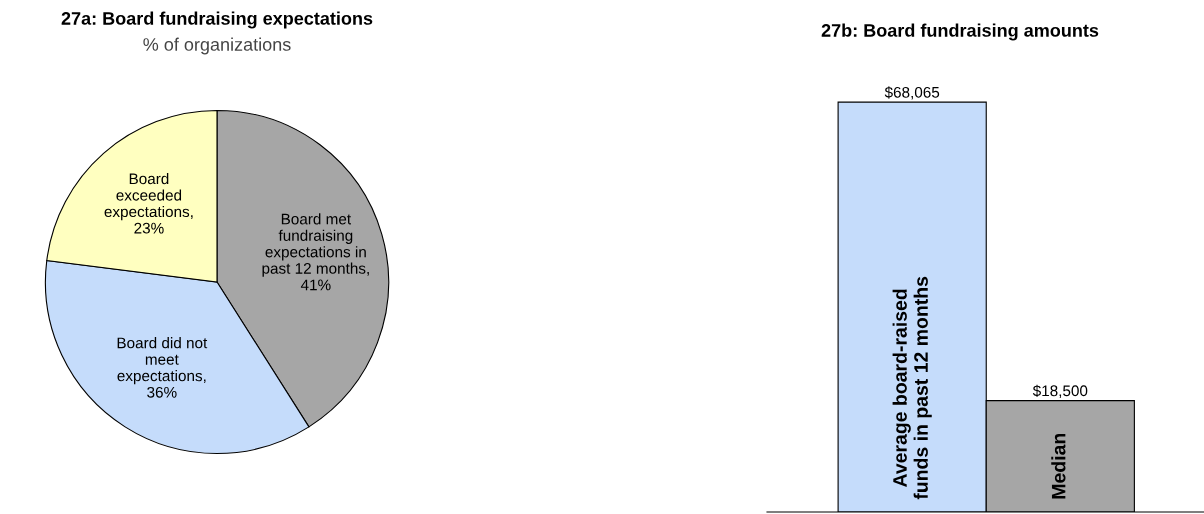 The width and height of the screenshot is (1204, 514). Describe the element at coordinates (162, 367) in the screenshot. I see `slice-label: Board did not meet expectations, 36%` at that location.